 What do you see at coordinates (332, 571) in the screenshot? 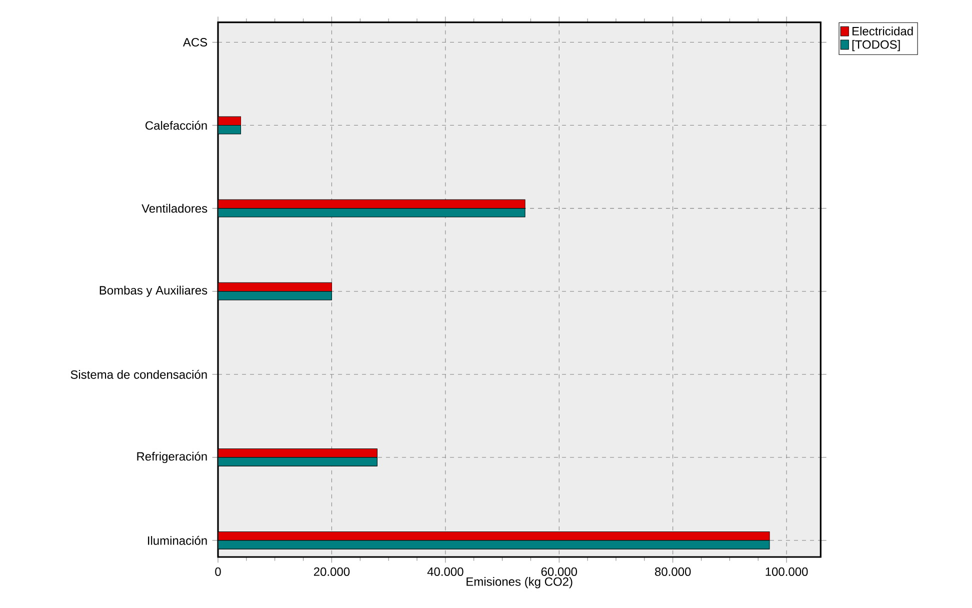
I see `x-tick-label: 20.000` at bounding box center [332, 571].